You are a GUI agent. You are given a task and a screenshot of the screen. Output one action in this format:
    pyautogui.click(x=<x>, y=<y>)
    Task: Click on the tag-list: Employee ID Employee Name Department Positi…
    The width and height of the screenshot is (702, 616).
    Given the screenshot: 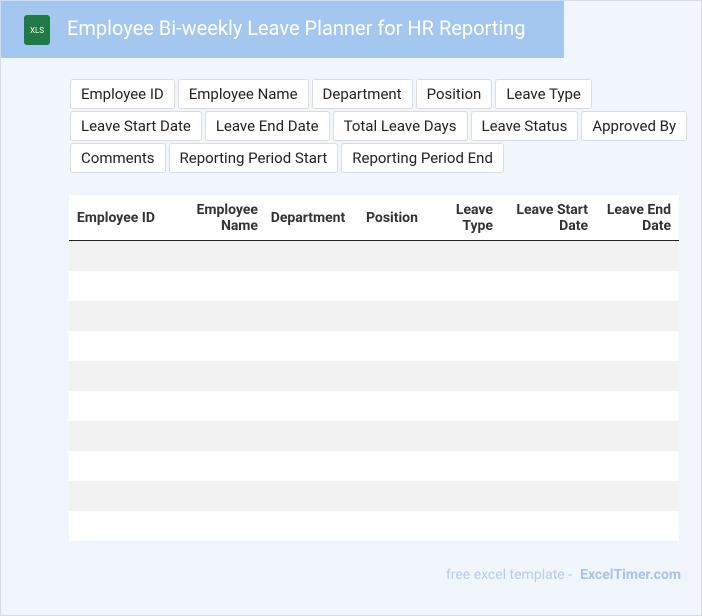 What is the action you would take?
    pyautogui.click(x=379, y=126)
    